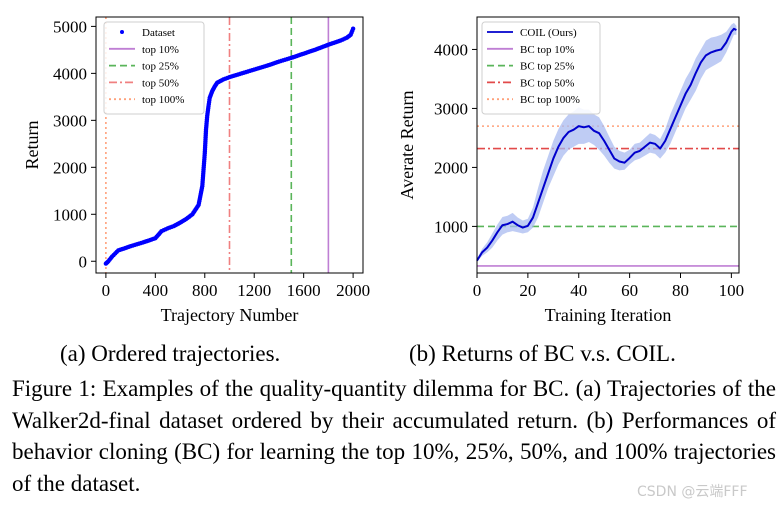 This screenshot has height=507, width=783. Describe the element at coordinates (353, 290) in the screenshot. I see `x-tick-label: 2000` at that location.